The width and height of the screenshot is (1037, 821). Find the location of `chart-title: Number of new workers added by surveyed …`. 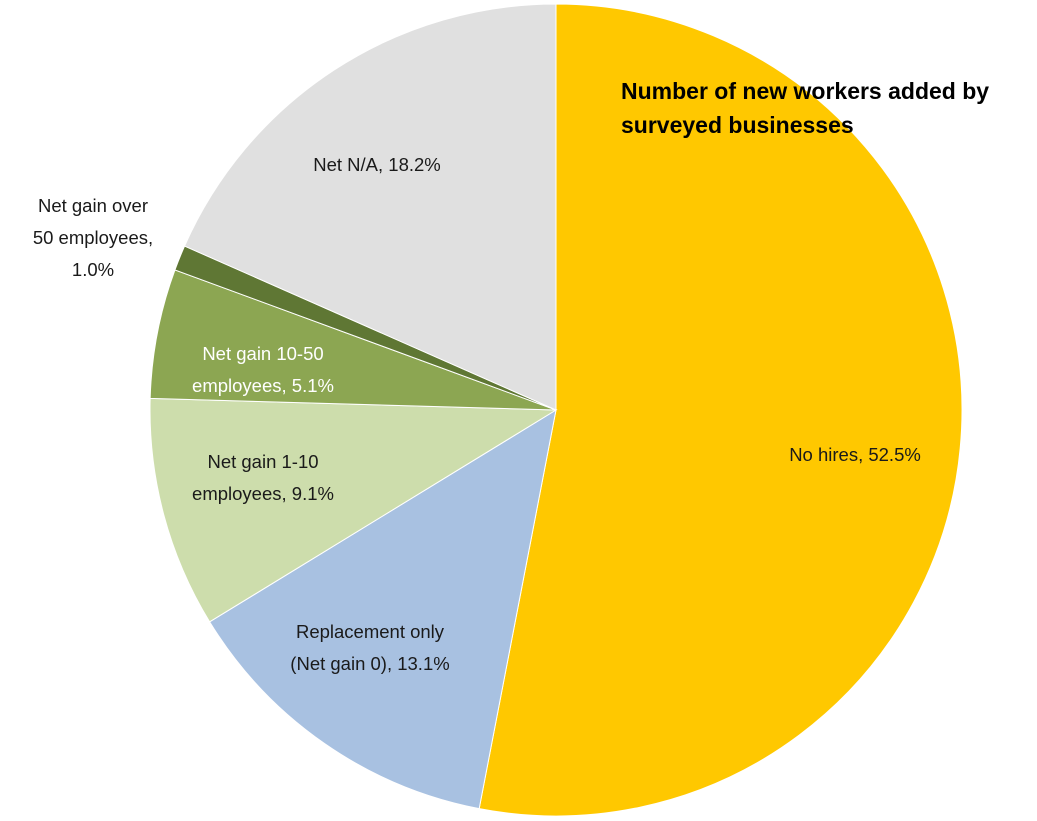

chart-title: Number of new workers added by surveyed … is located at coordinates (805, 108).